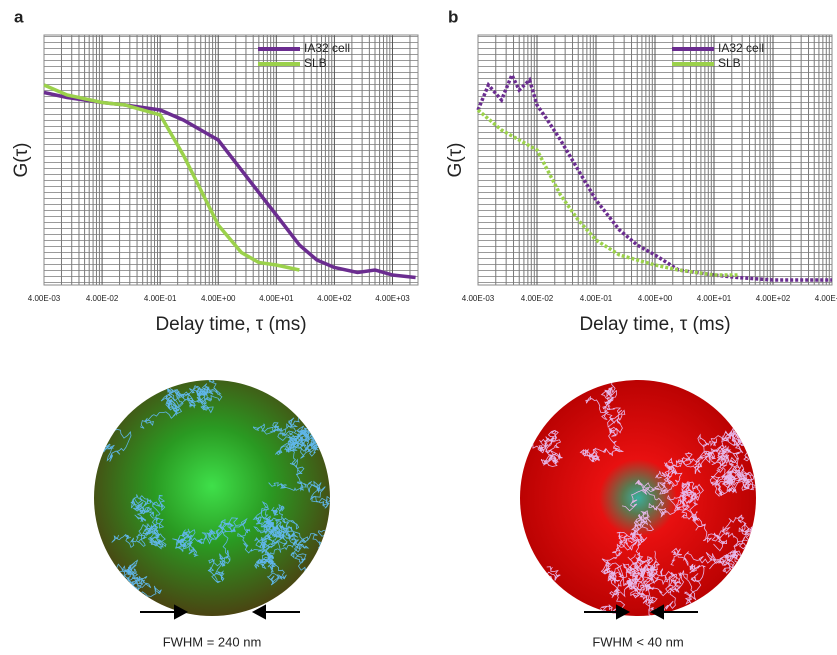 The width and height of the screenshot is (837, 655). Describe the element at coordinates (453, 16) in the screenshot. I see `panel-label: b` at that location.